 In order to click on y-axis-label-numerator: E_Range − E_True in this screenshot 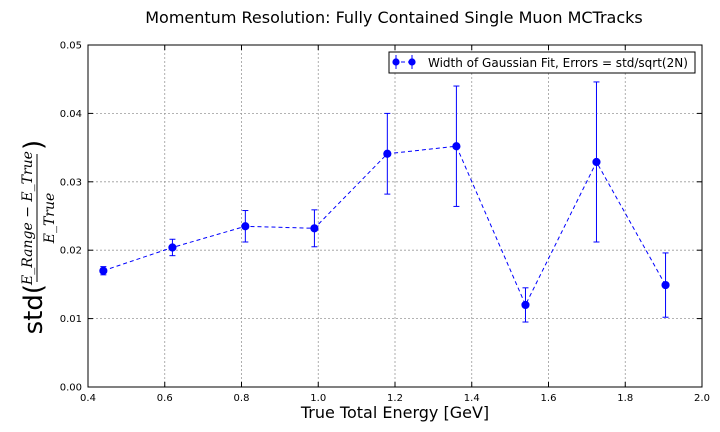, I will do `click(28, 218)`.